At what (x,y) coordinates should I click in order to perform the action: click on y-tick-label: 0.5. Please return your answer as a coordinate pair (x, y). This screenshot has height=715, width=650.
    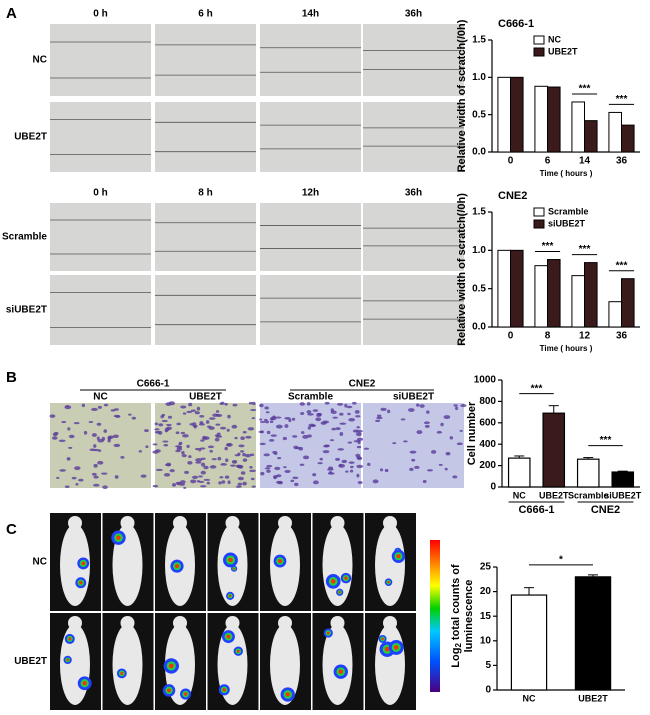
    Looking at the image, I should click on (479, 114).